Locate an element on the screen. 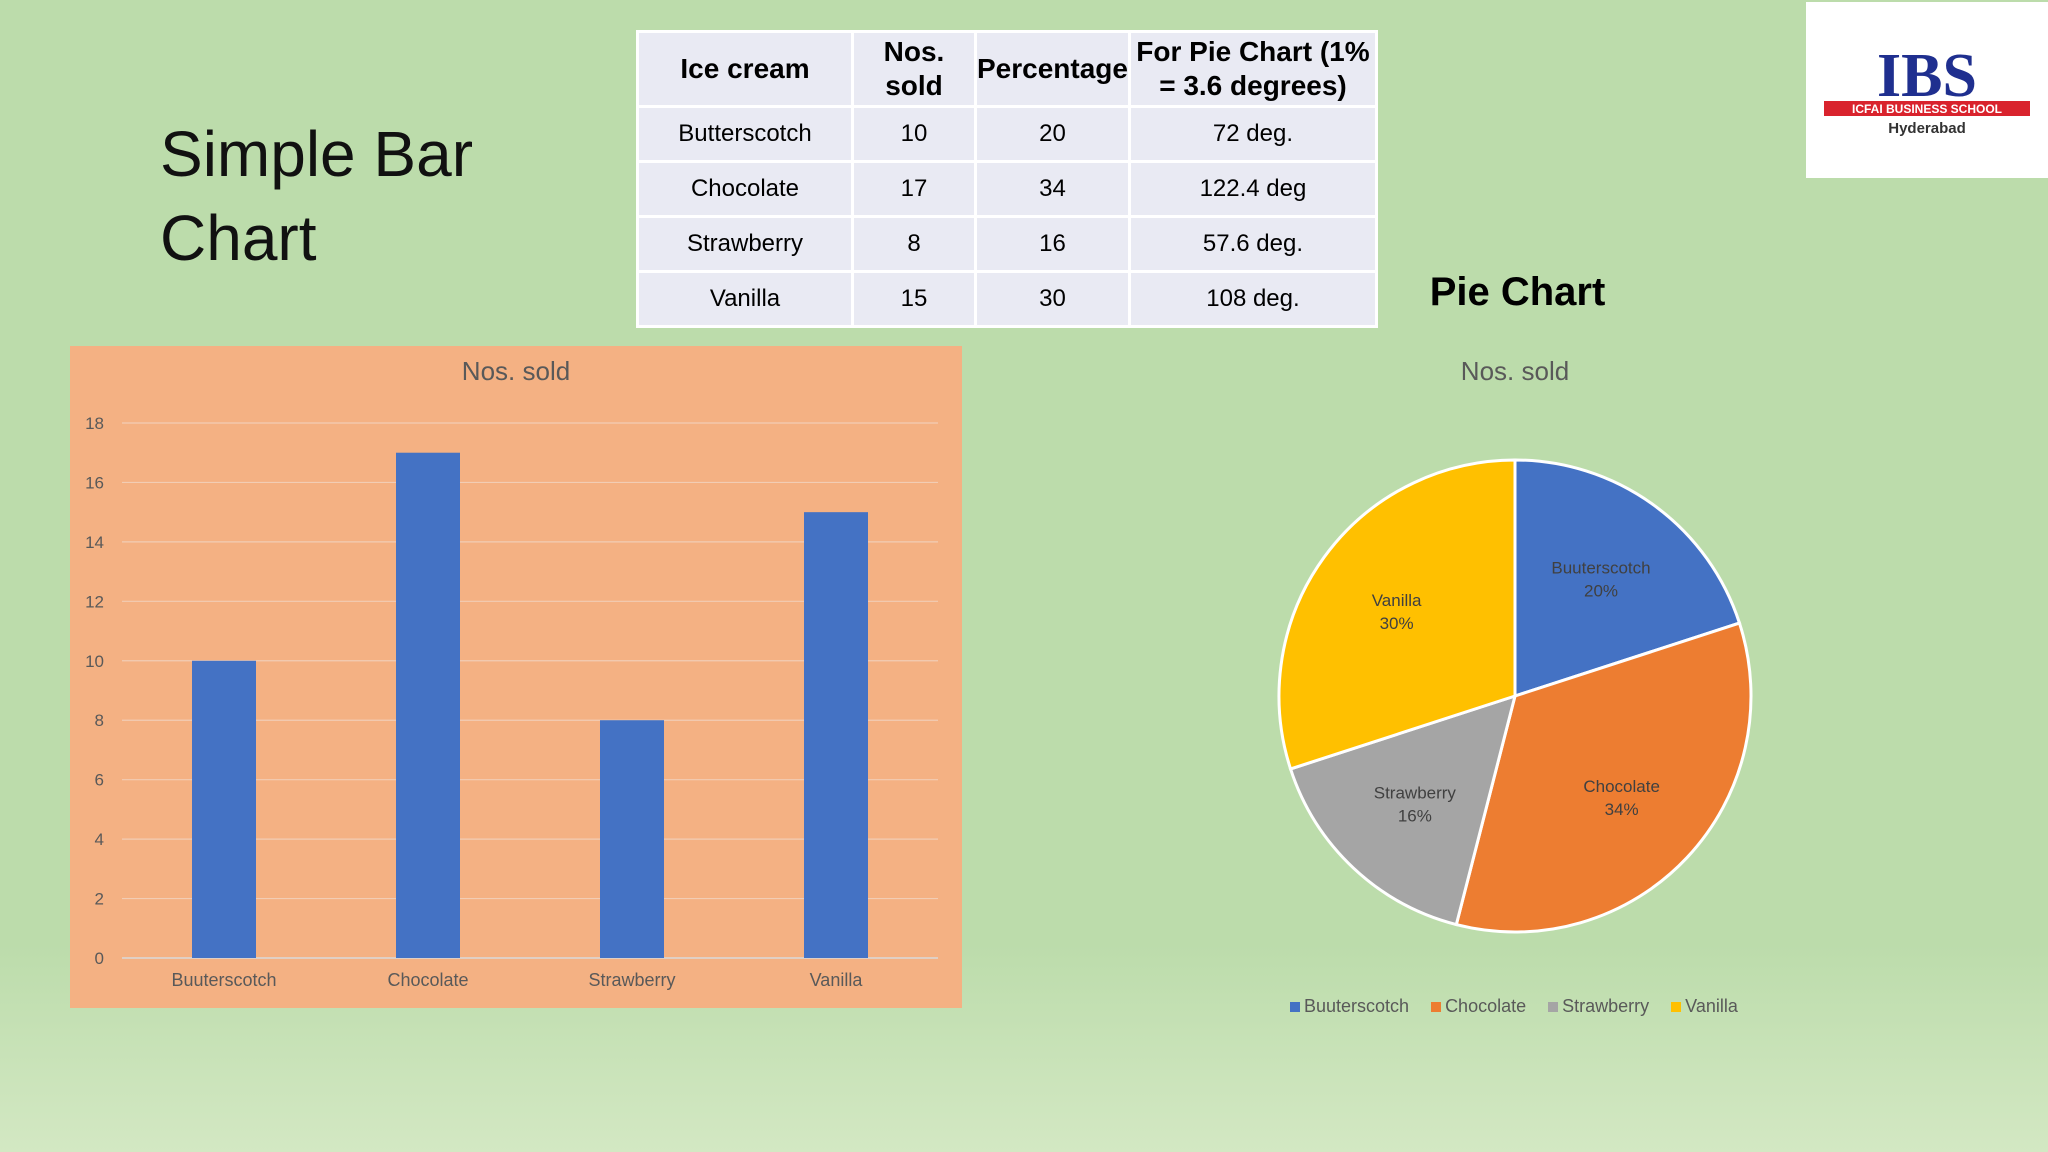  table-row: Butterscotch 10 20 72 deg. is located at coordinates (1007, 134).